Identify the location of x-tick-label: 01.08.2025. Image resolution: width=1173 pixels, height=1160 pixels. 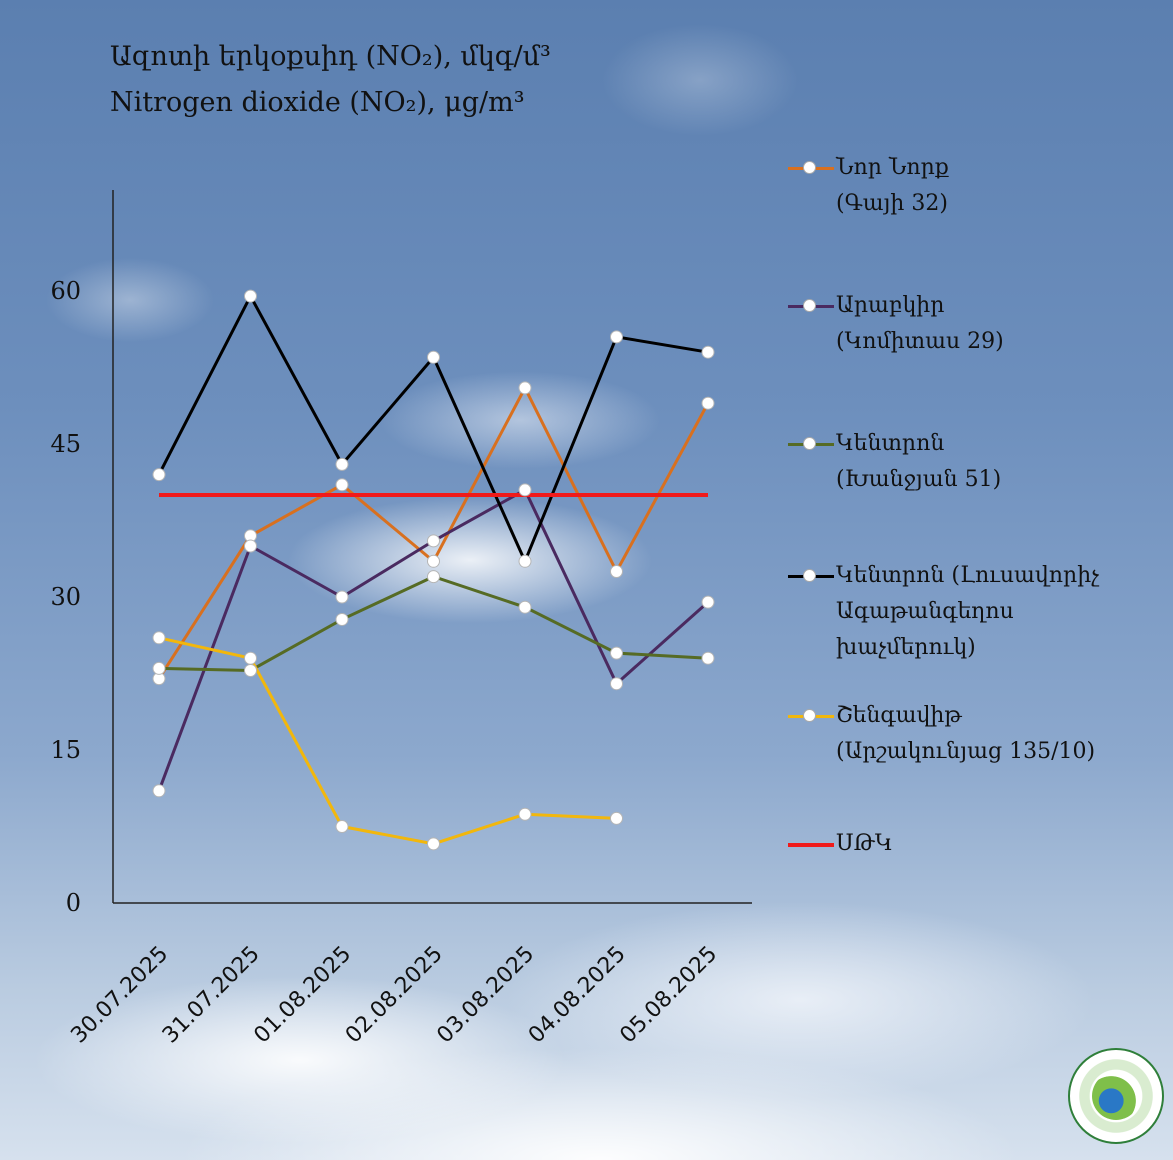
(302, 995).